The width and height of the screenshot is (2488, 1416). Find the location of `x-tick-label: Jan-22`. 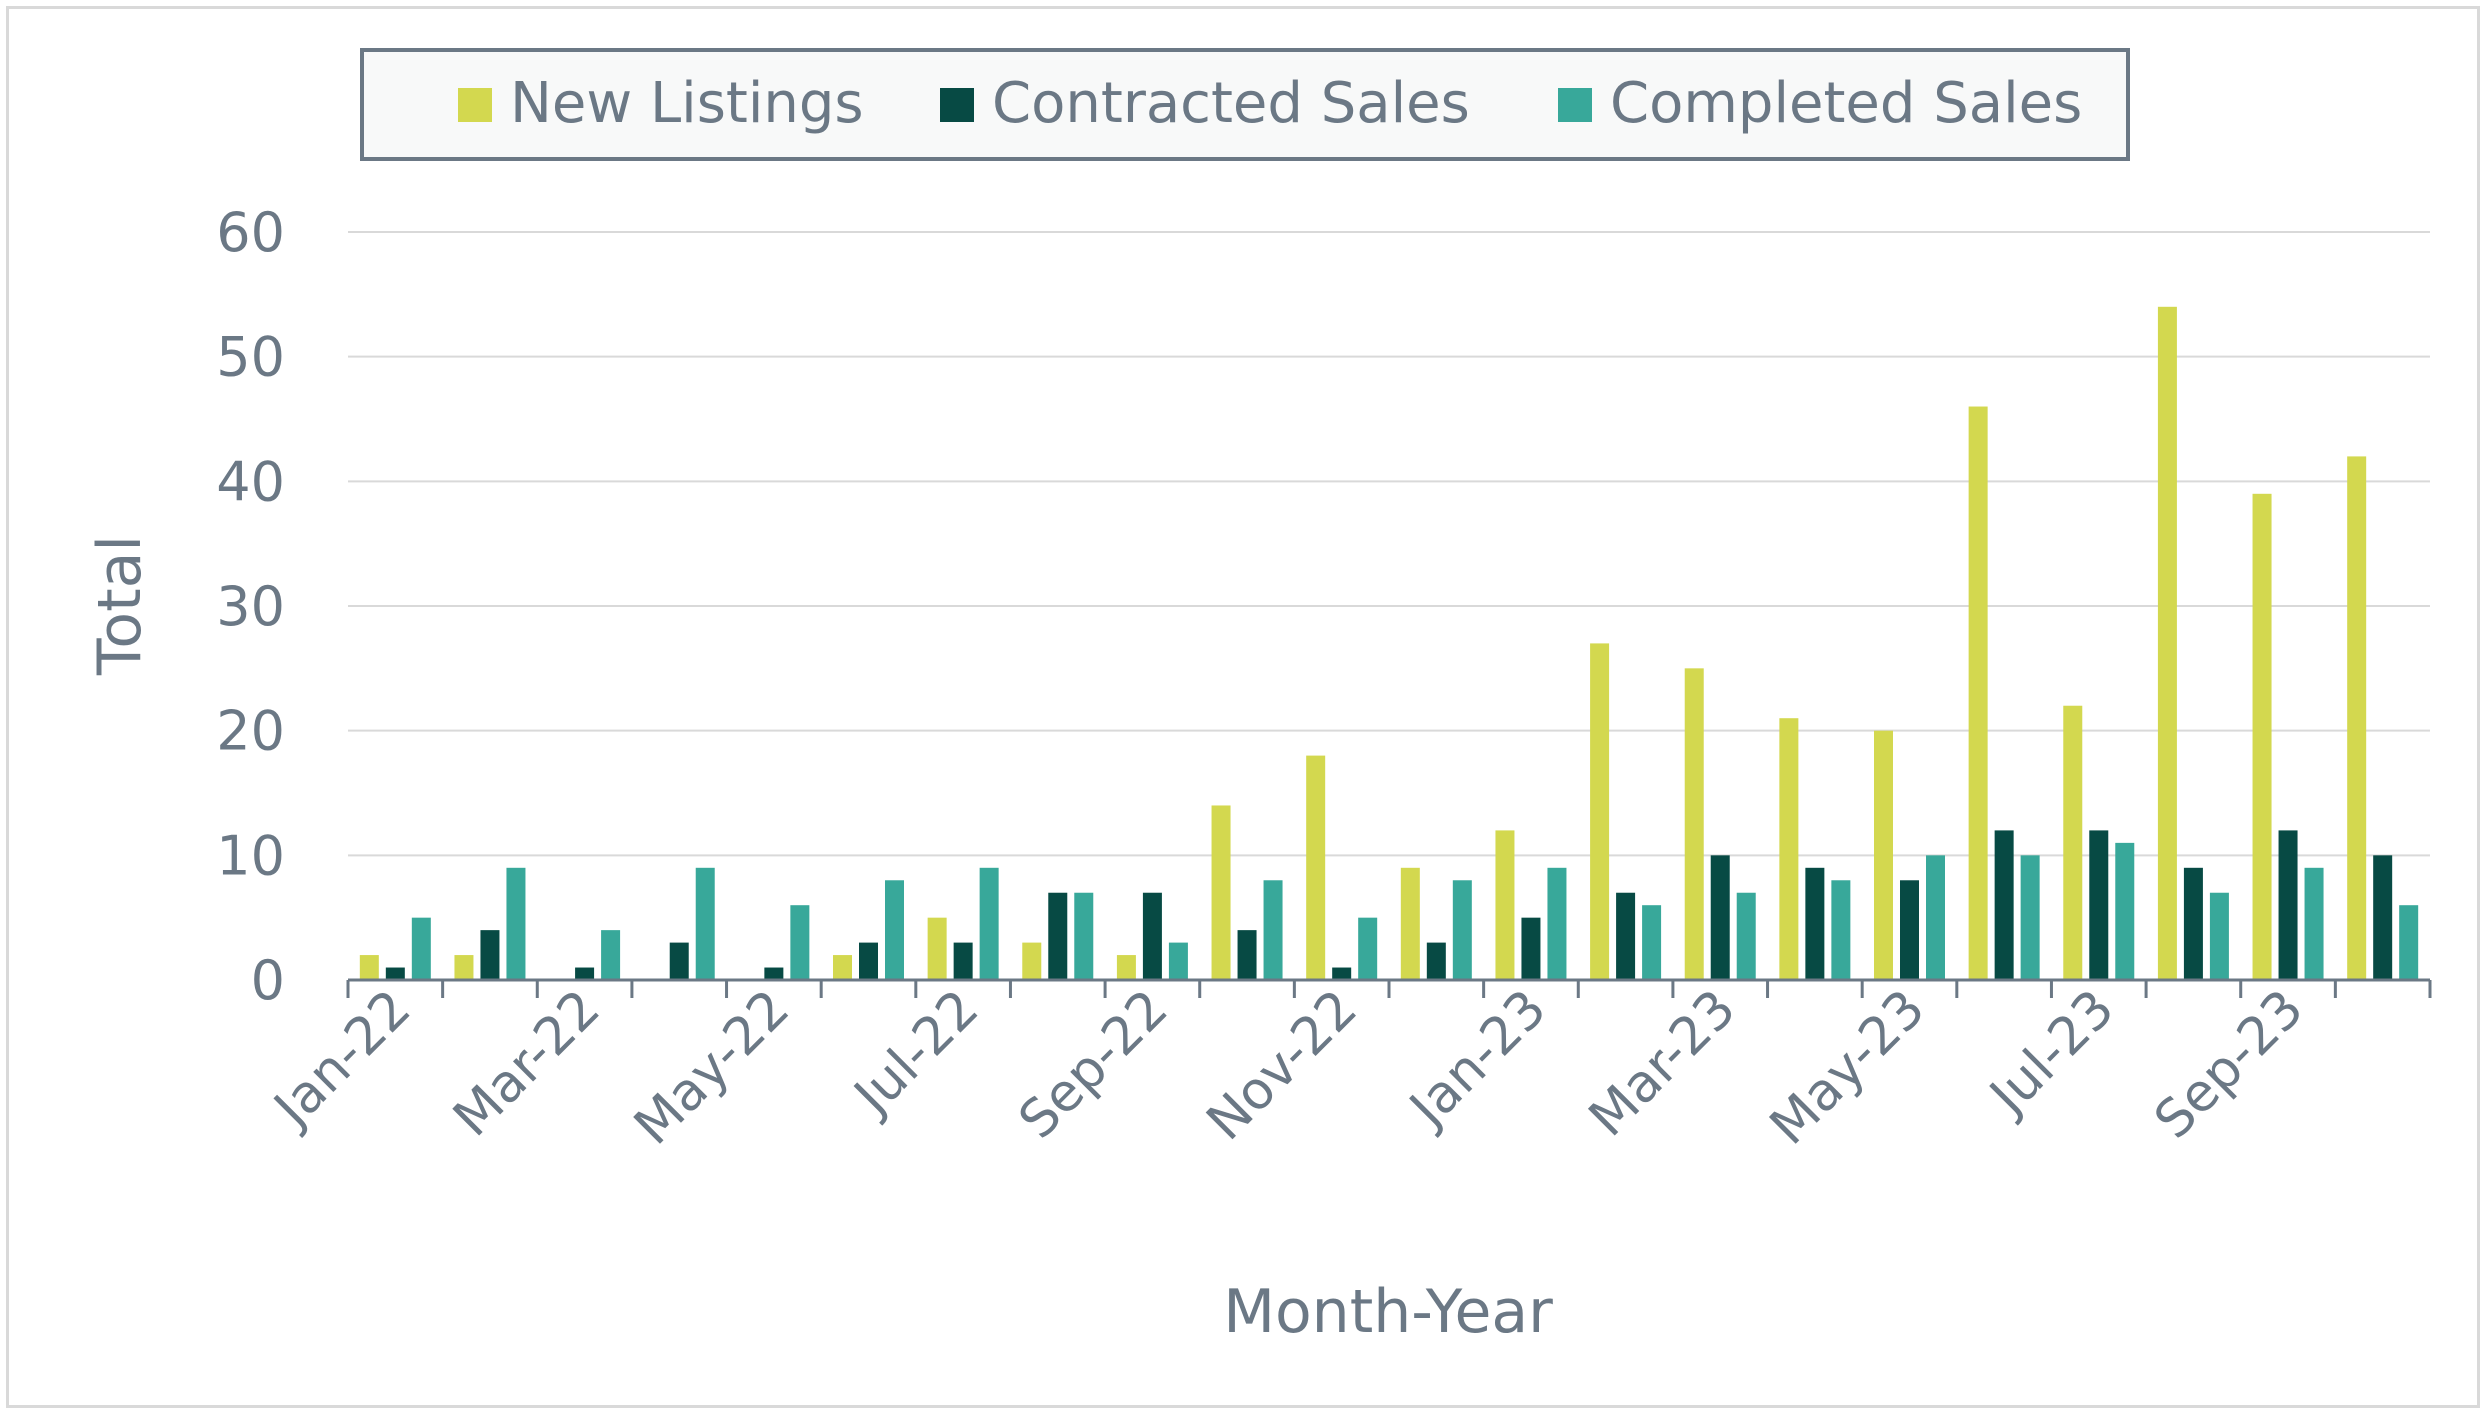

x-tick-label: Jan-22 is located at coordinates (341, 1059).